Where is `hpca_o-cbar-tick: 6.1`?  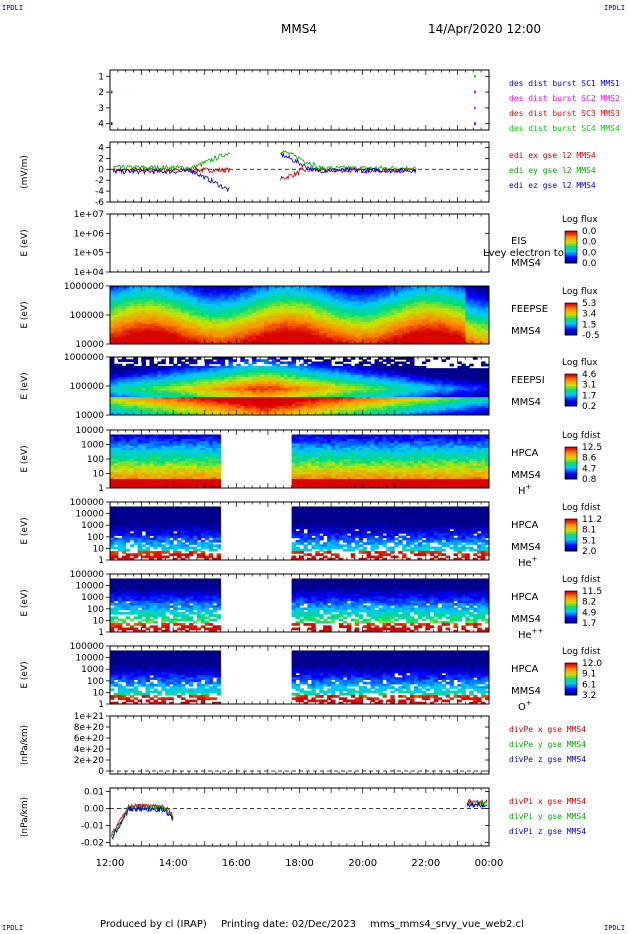
hpca_o-cbar-tick: 6.1 is located at coordinates (589, 685).